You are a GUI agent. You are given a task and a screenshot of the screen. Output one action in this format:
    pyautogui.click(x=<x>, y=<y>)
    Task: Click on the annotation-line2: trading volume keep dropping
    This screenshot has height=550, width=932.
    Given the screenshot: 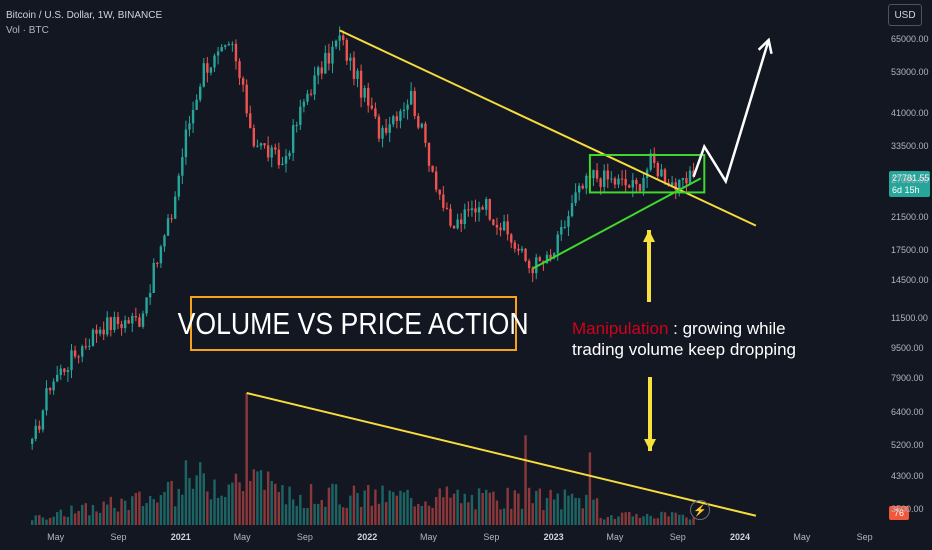 What is the action you would take?
    pyautogui.click(x=684, y=349)
    